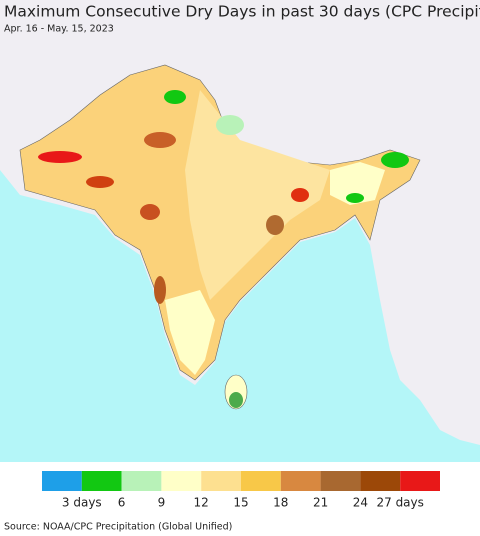 This screenshot has height=536, width=480. I want to click on legend-label: 21, so click(320, 503).